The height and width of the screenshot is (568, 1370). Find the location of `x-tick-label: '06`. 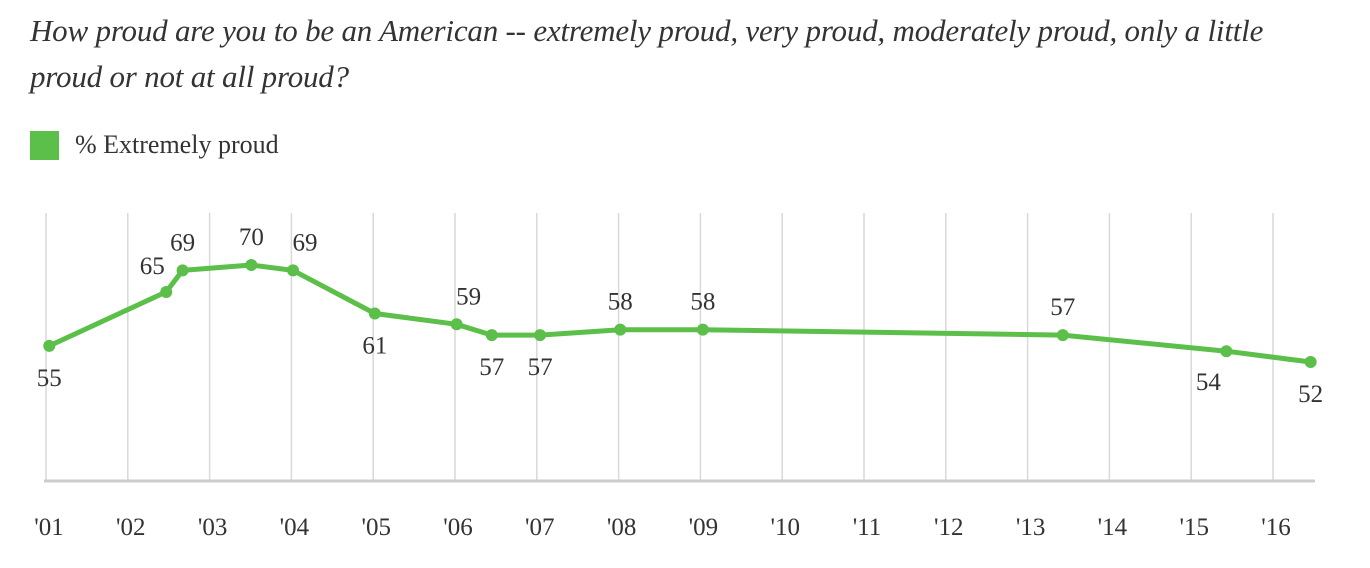

x-tick-label: '06 is located at coordinates (458, 527).